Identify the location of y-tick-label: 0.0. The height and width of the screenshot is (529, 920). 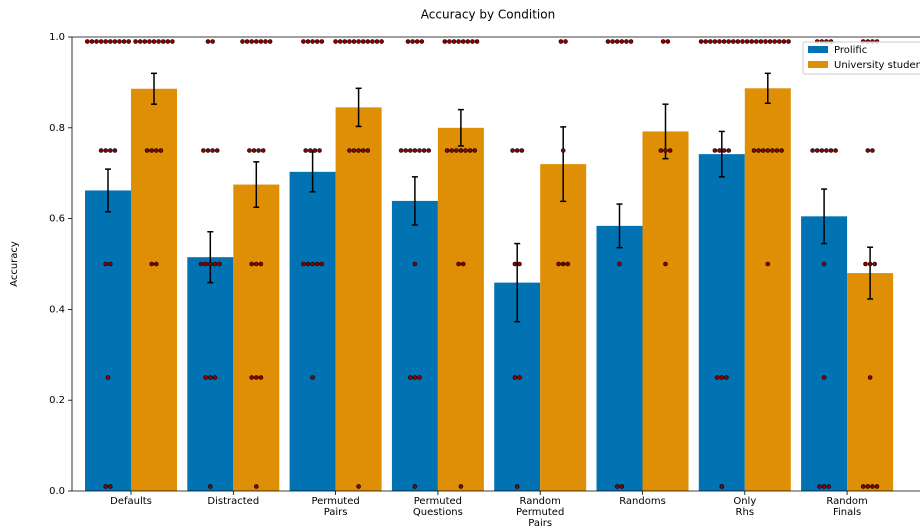
(57, 491).